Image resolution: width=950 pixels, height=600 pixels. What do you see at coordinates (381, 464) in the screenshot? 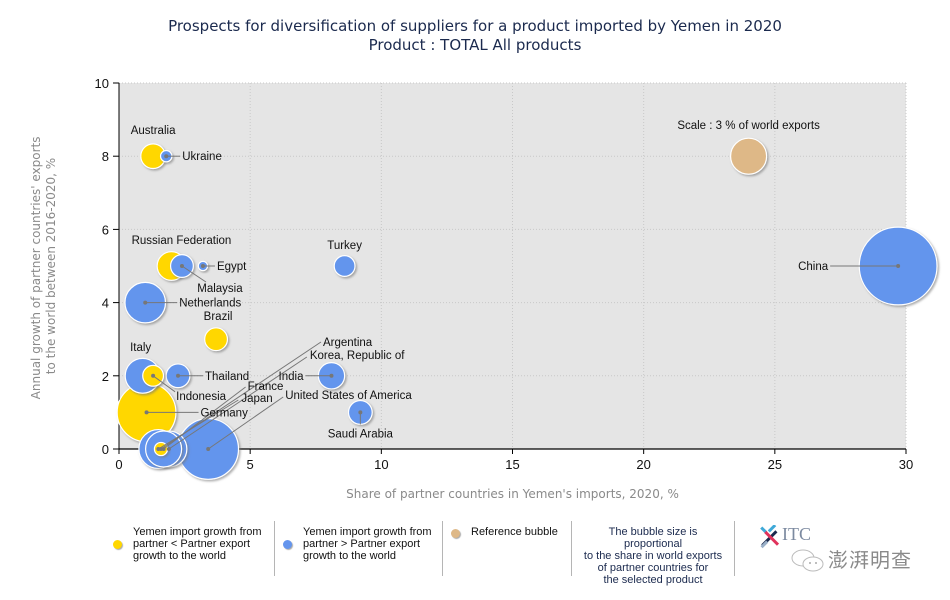
I see `x-tick-label: 10` at bounding box center [381, 464].